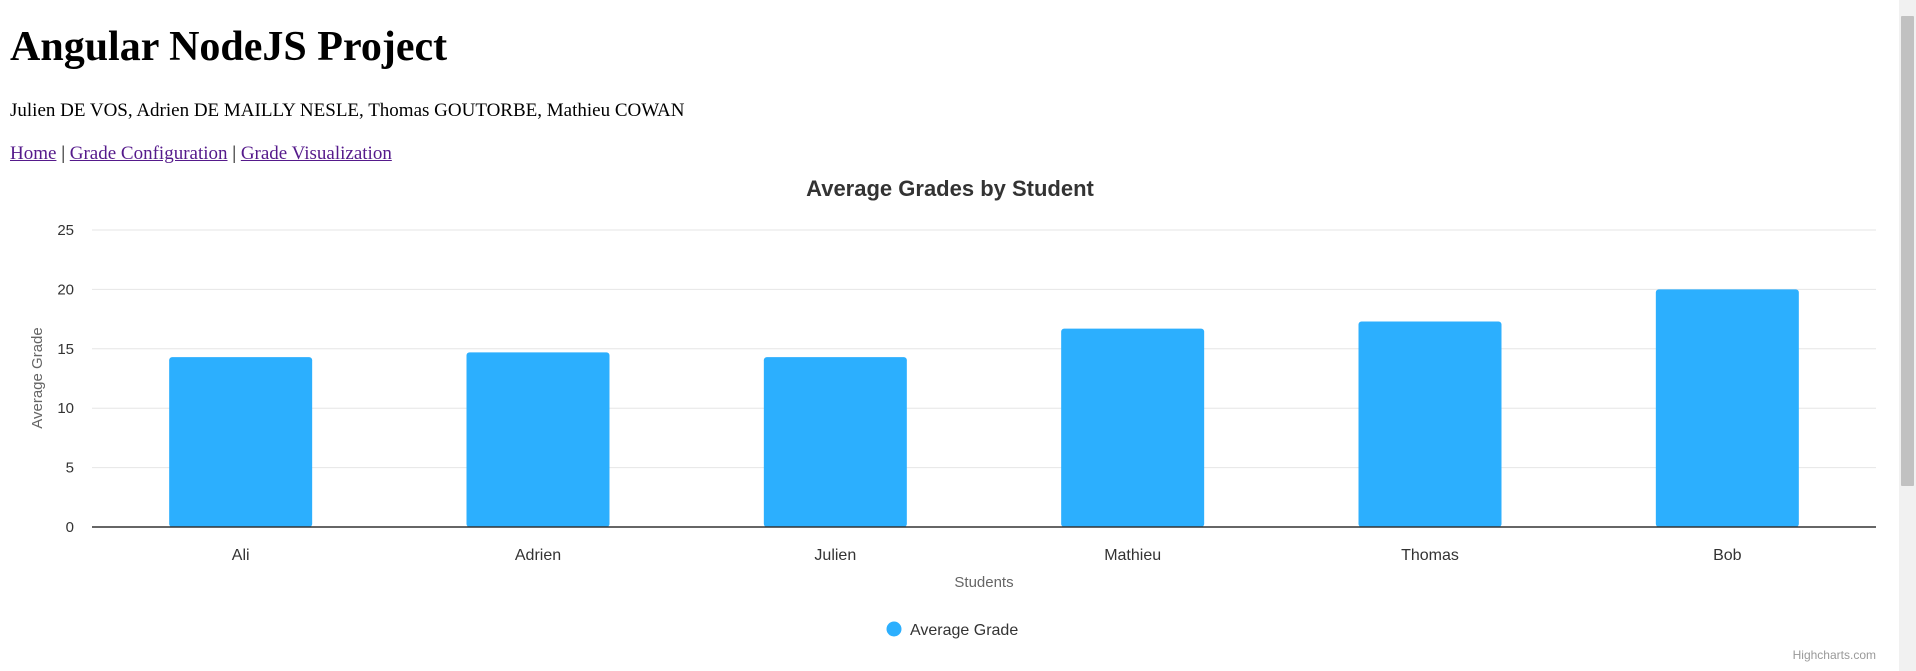  What do you see at coordinates (33, 153) in the screenshot?
I see `nav-home-link: Home` at bounding box center [33, 153].